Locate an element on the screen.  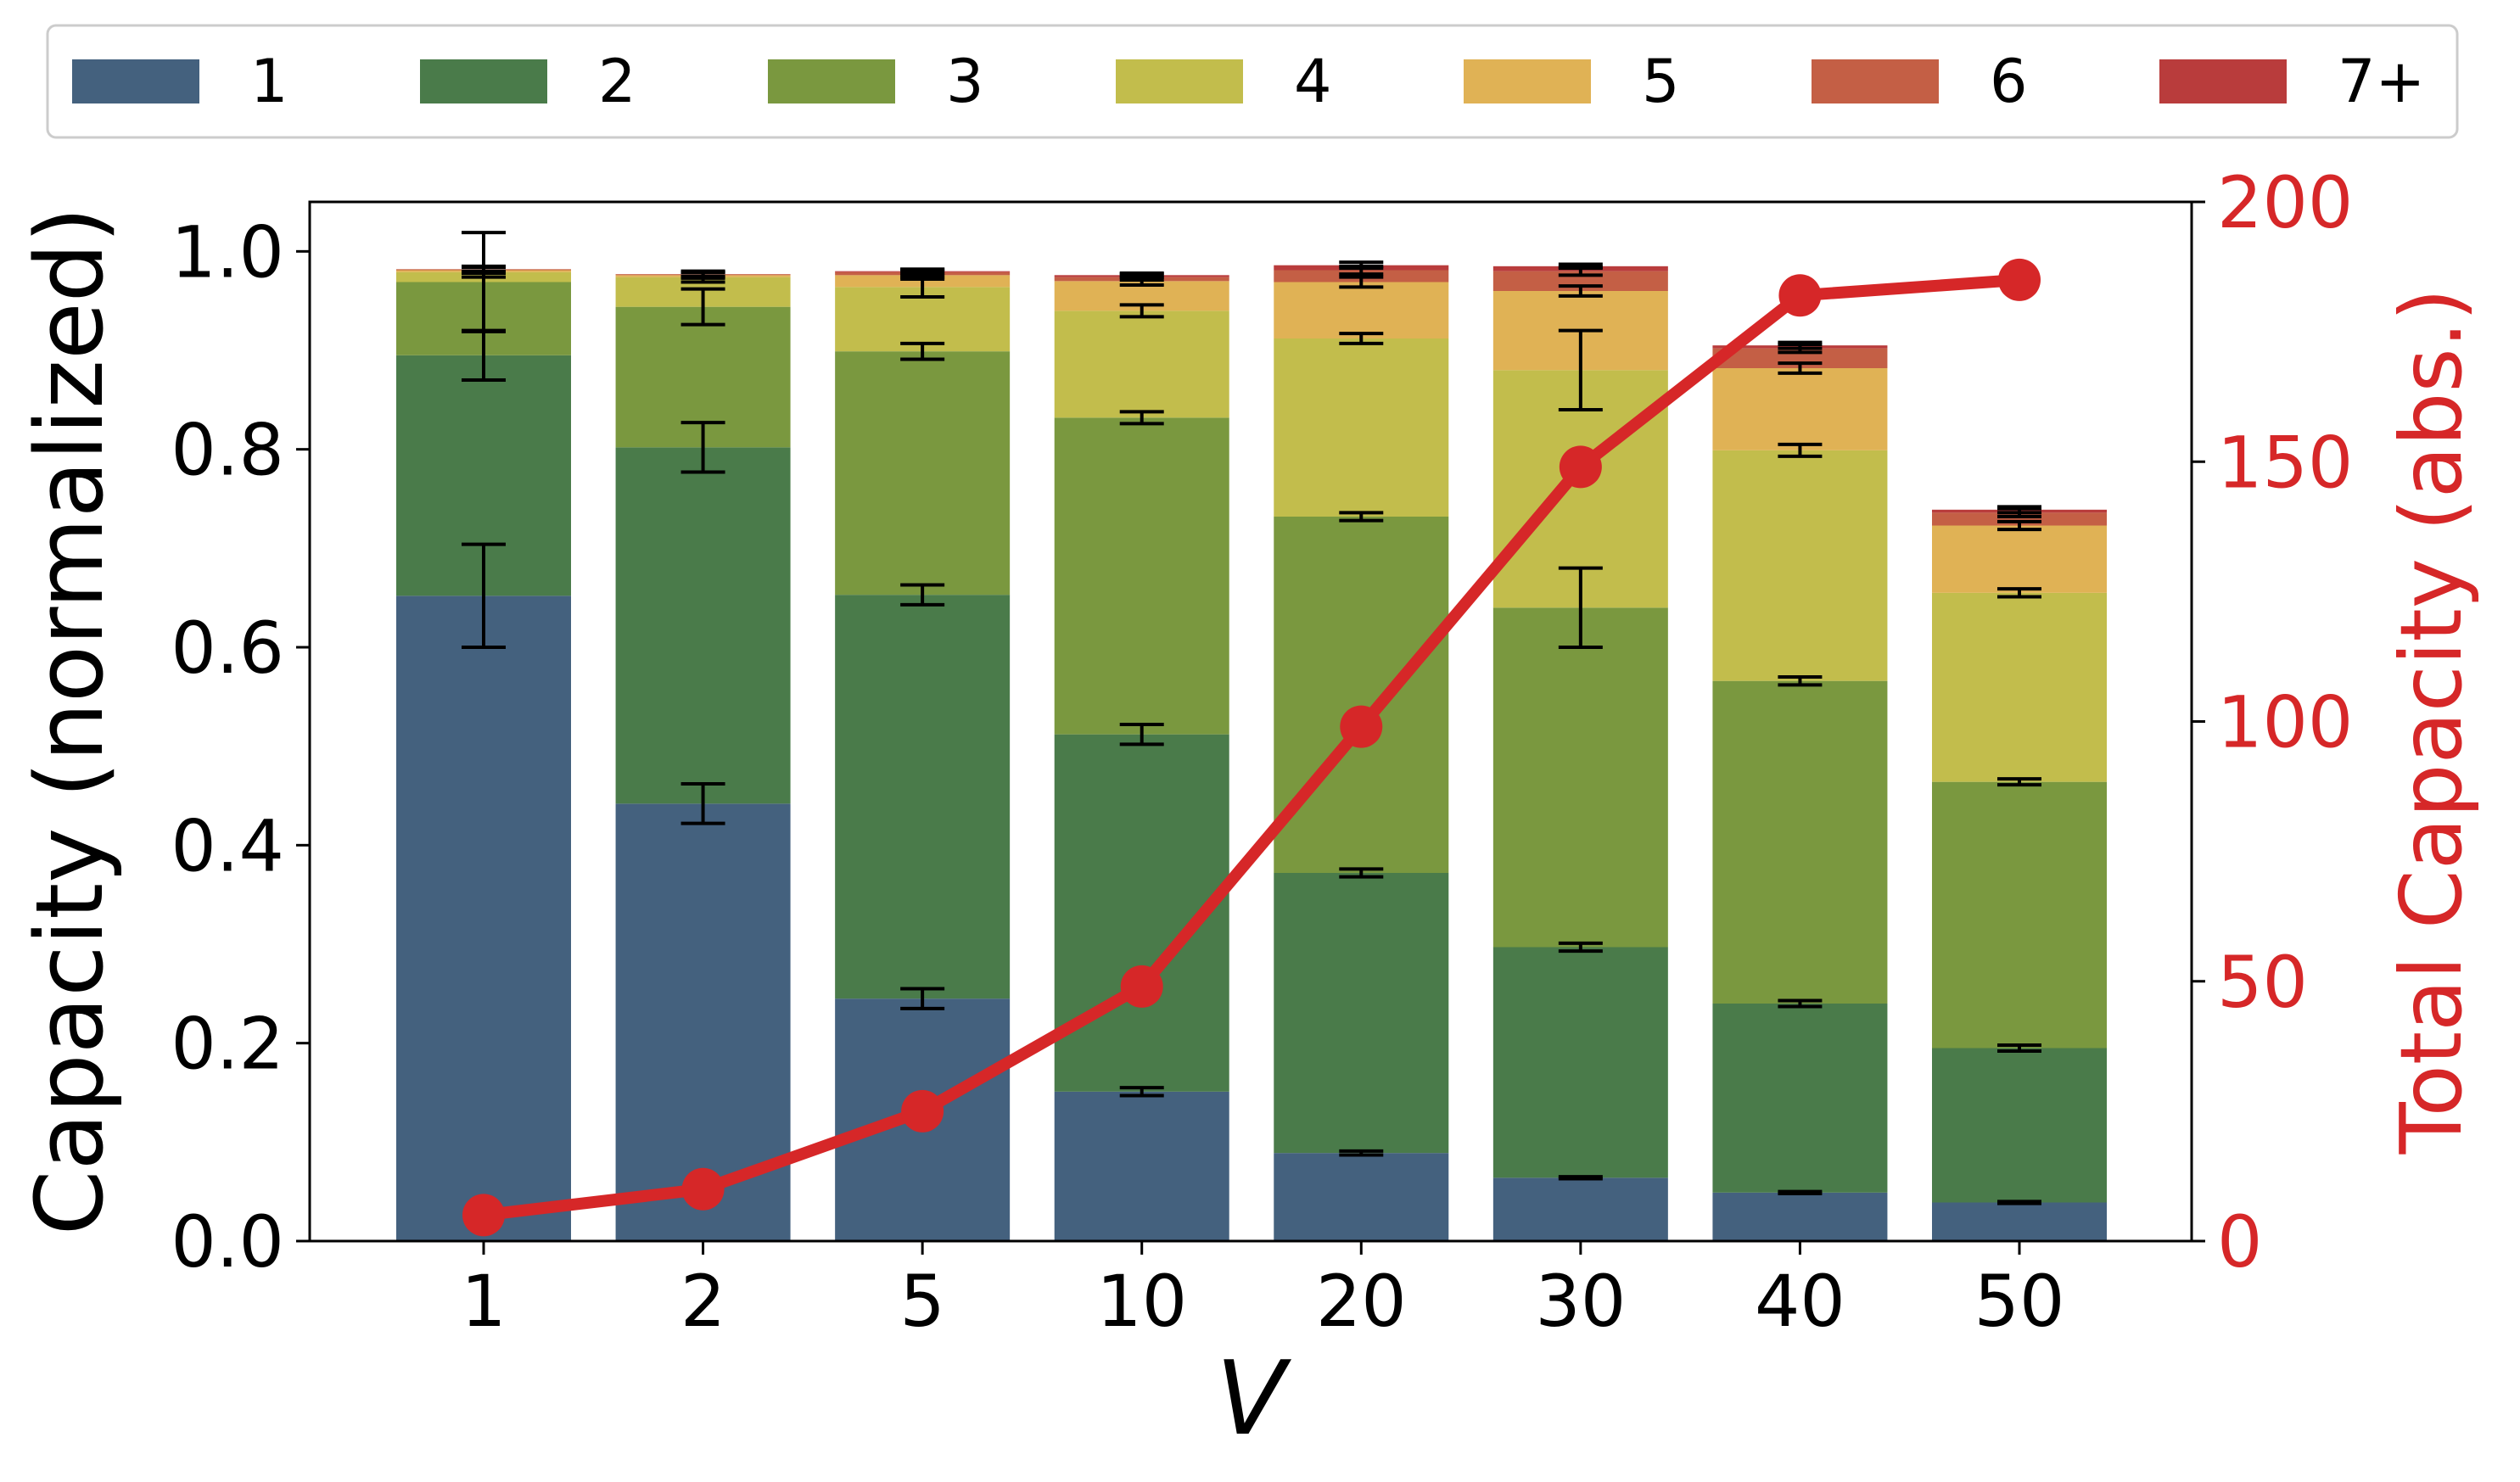
legend-label-1: 1 is located at coordinates (269, 81).